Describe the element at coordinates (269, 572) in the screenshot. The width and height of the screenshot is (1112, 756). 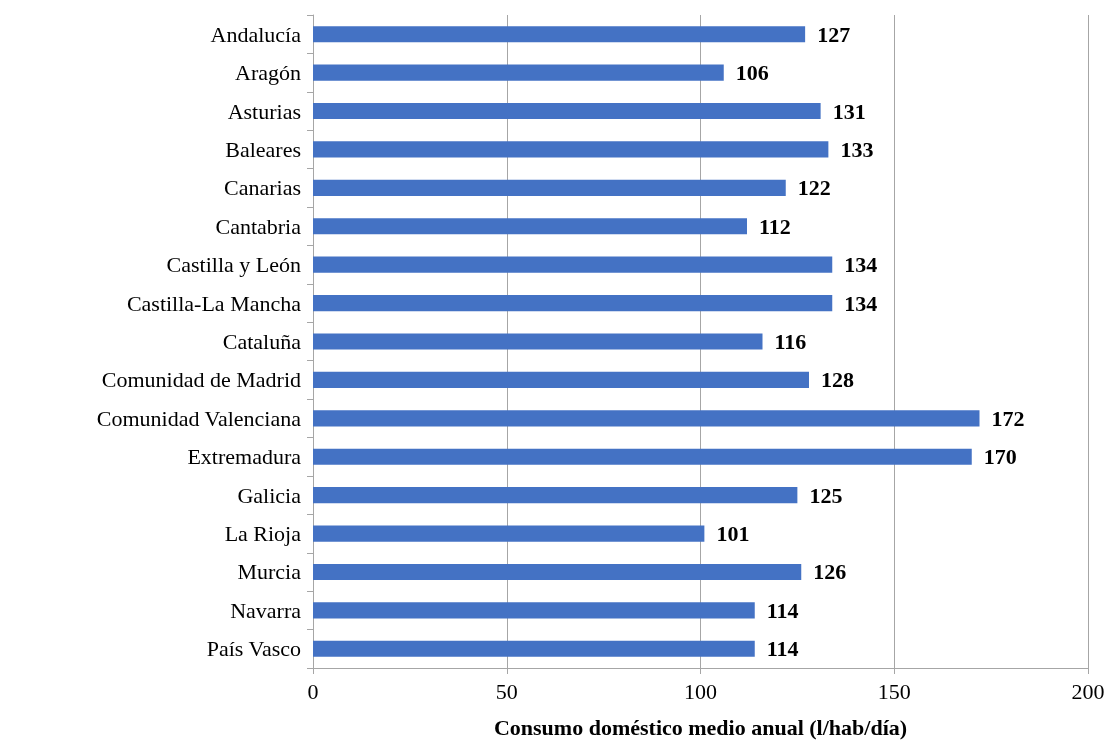
I see `y-tick-label: Murcia` at that location.